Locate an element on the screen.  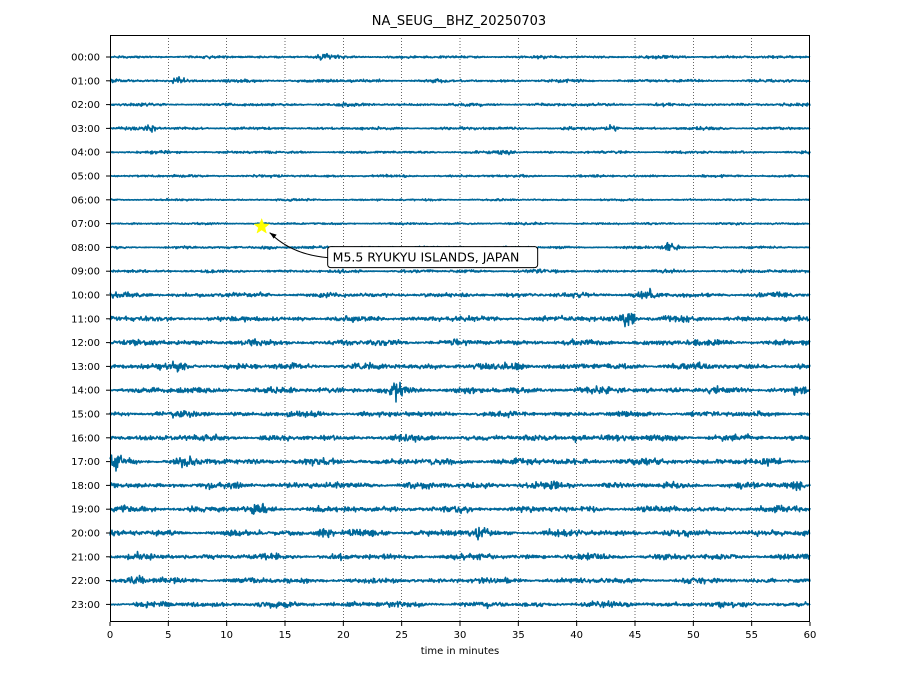
y-tick-label: 23:00 is located at coordinates (85, 605).